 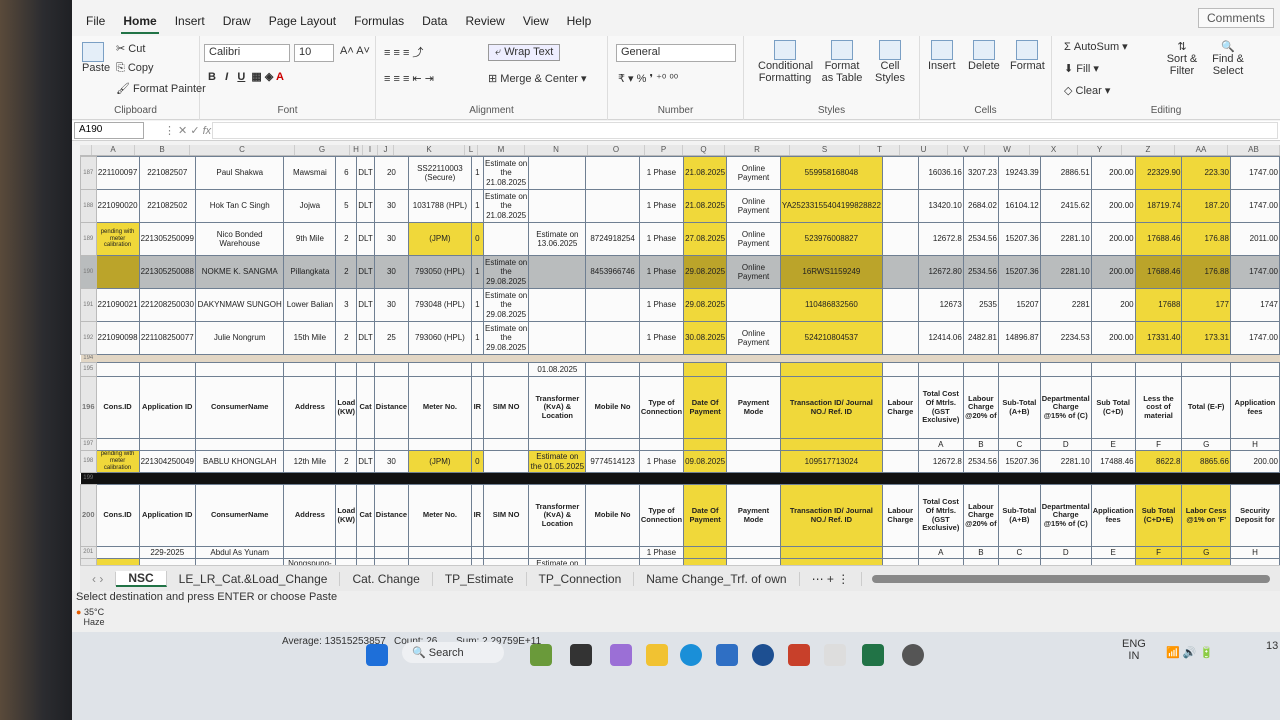 I want to click on sheet-tab: TP_Connection, so click(x=581, y=578).